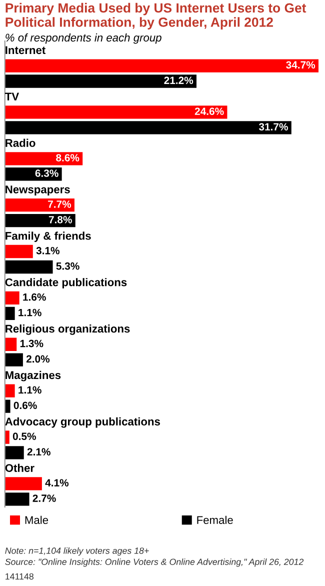 The width and height of the screenshot is (325, 586). What do you see at coordinates (66, 283) in the screenshot?
I see `y-tick-label: Candidate publications` at bounding box center [66, 283].